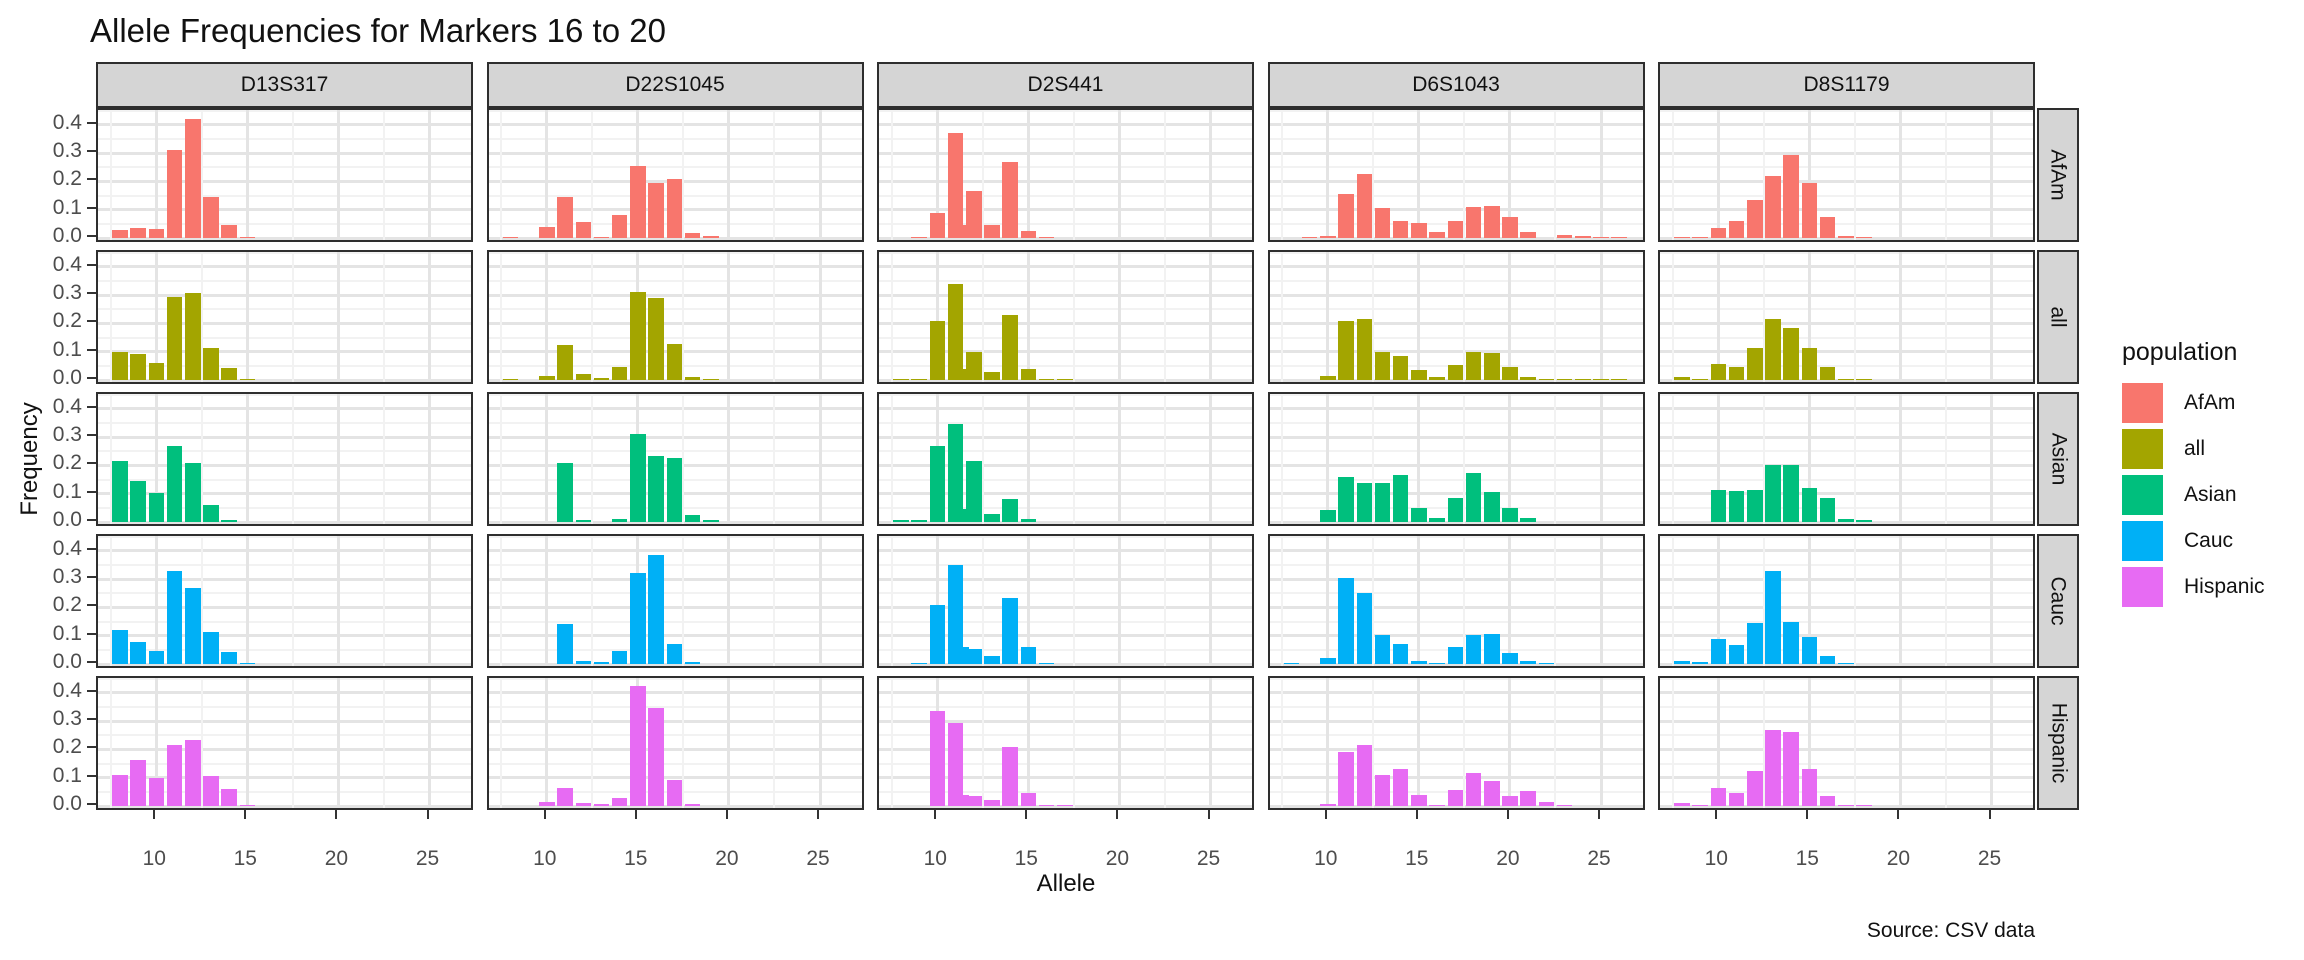 The height and width of the screenshot is (960, 2304). What do you see at coordinates (284, 84) in the screenshot?
I see `facet-column-label: D13S317` at bounding box center [284, 84].